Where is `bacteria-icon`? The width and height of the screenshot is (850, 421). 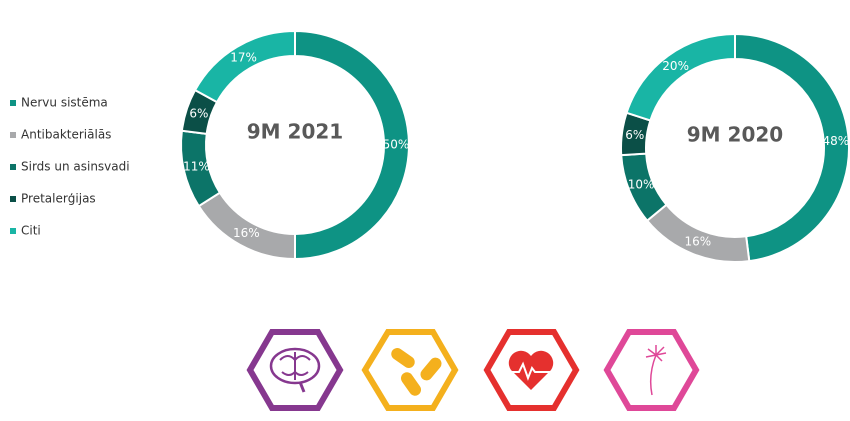 bacteria-icon is located at coordinates (410, 370).